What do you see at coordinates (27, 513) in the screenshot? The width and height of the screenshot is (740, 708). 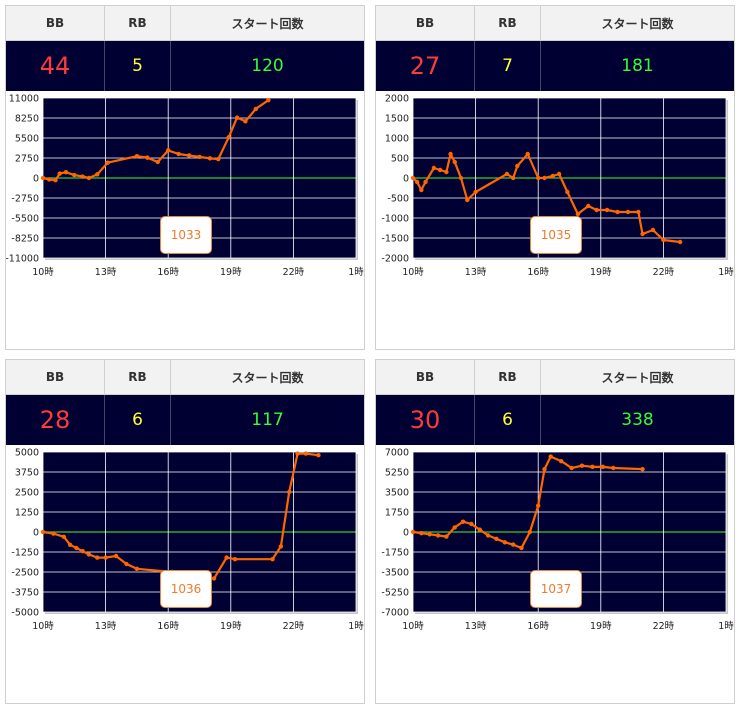 I see `y-tick-label: 1250` at bounding box center [27, 513].